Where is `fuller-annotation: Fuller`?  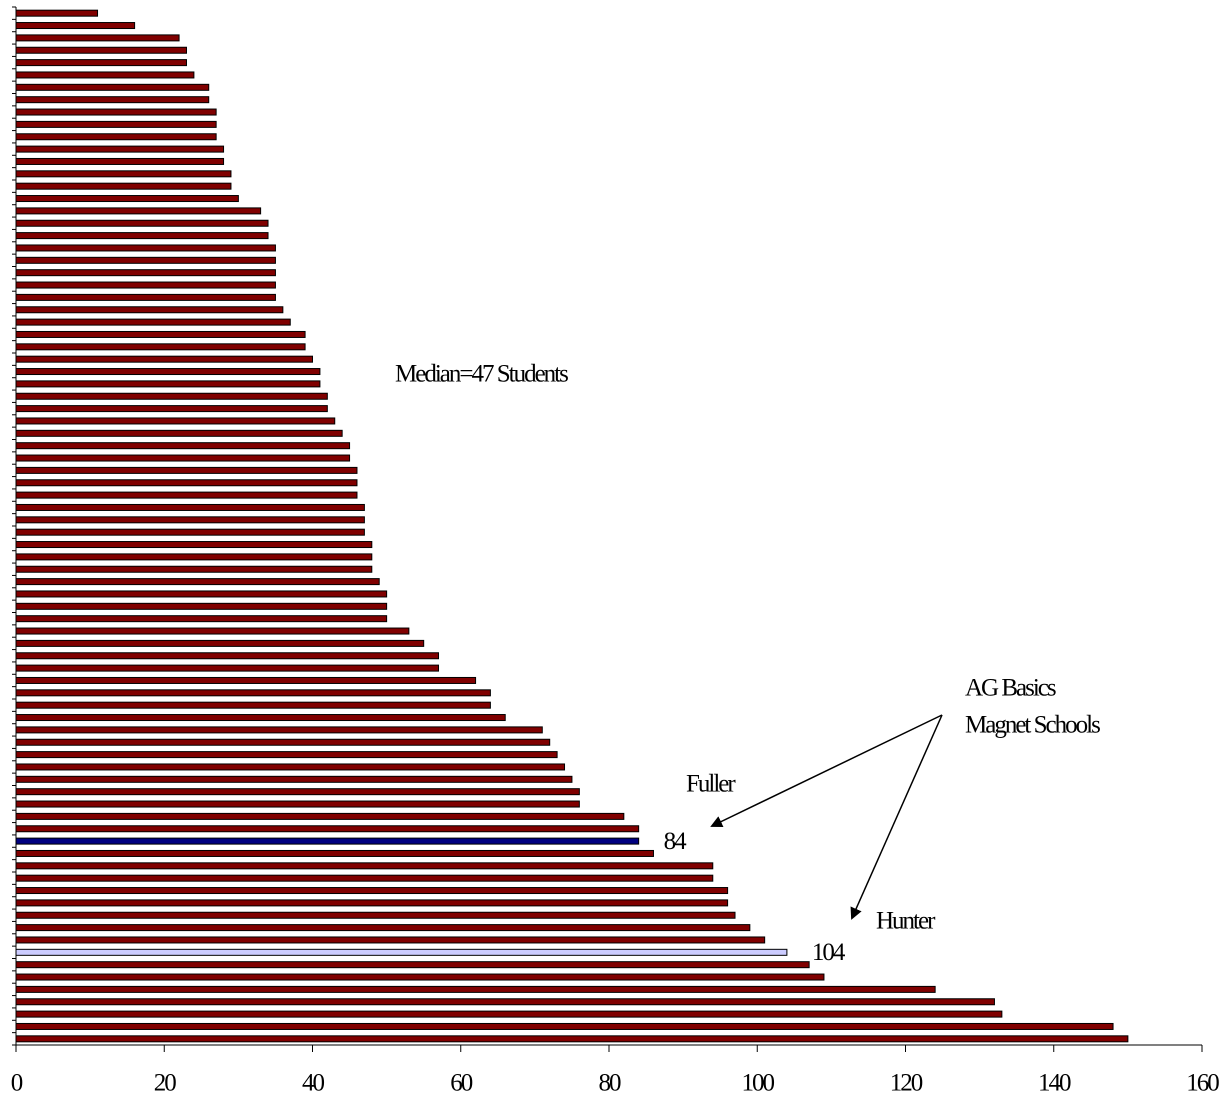
fuller-annotation: Fuller is located at coordinates (711, 784).